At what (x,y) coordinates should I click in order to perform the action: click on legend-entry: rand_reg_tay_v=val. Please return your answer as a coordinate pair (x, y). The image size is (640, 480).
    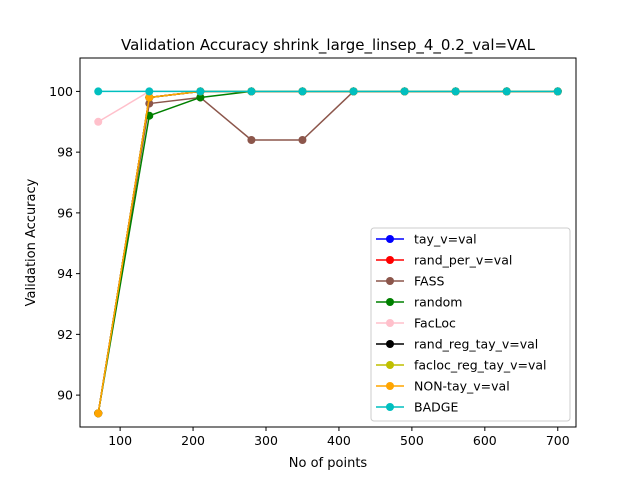
    Looking at the image, I should click on (457, 344).